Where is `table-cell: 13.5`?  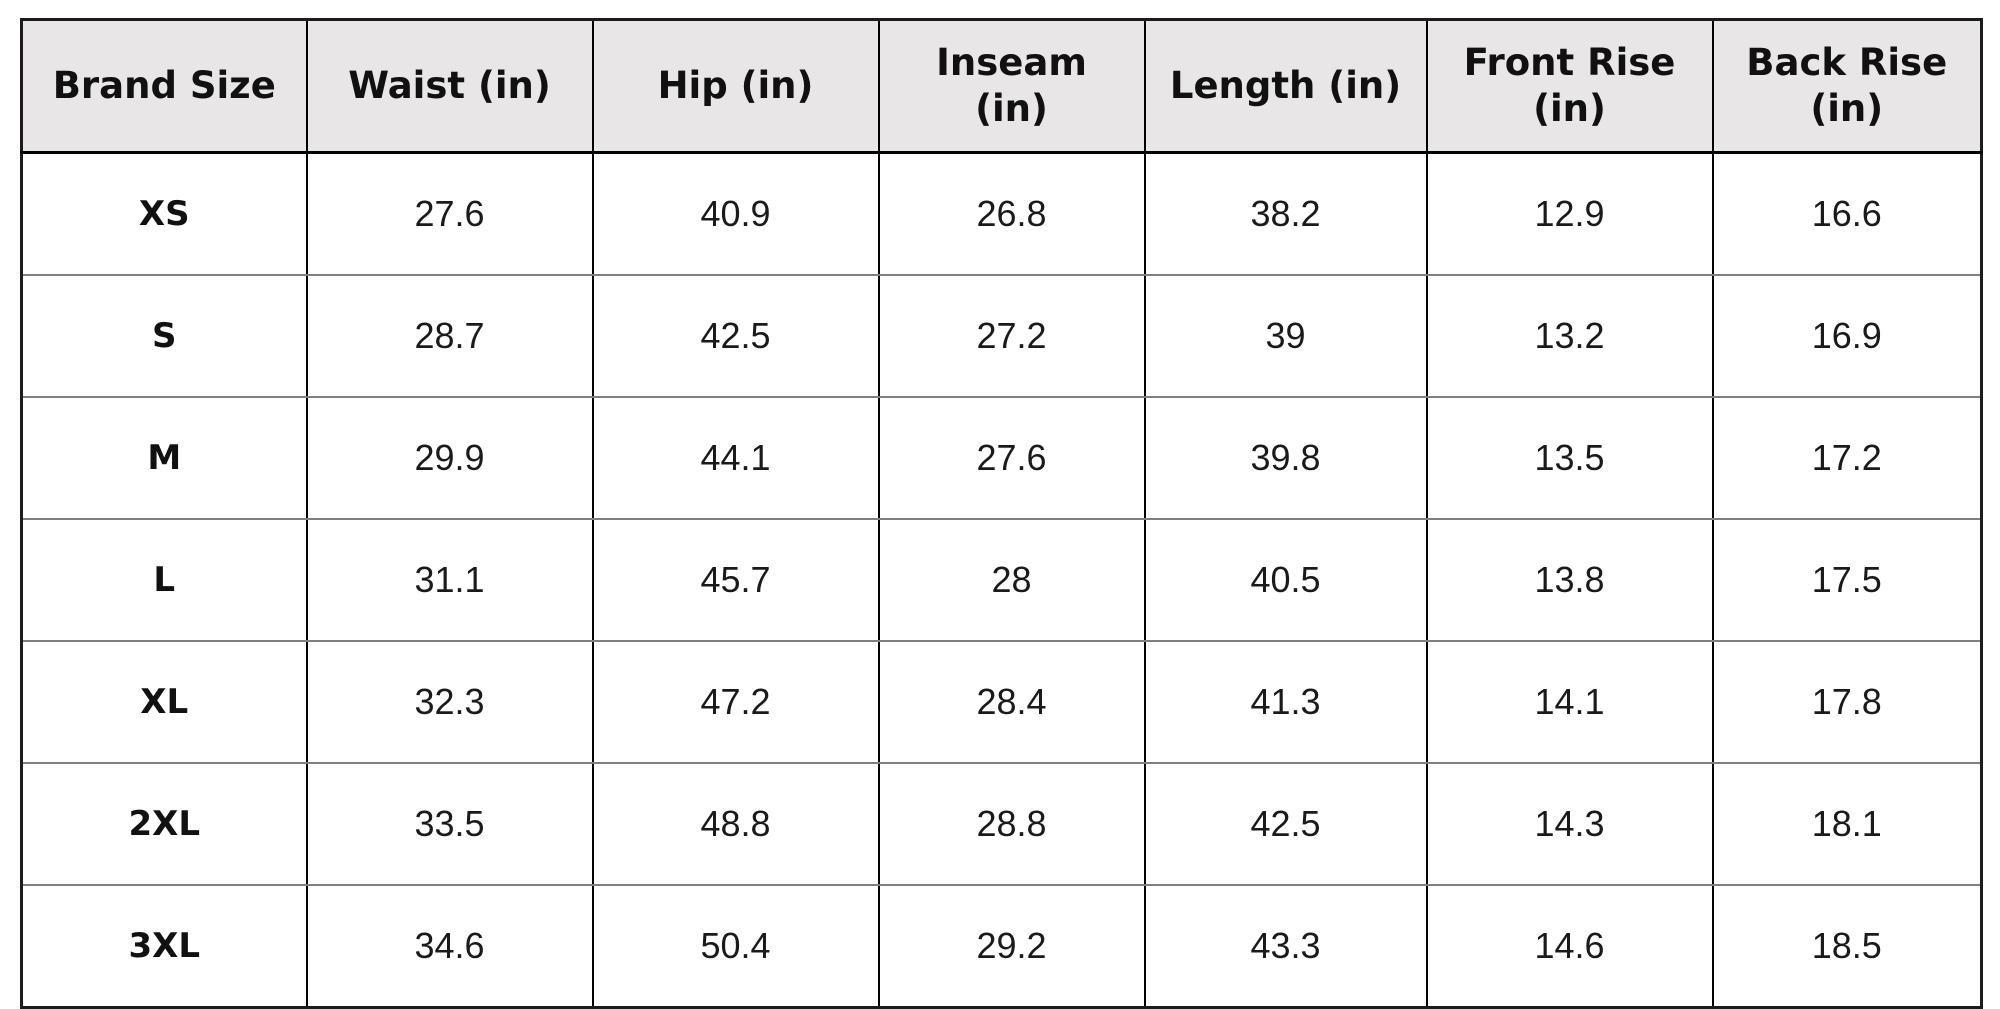 table-cell: 13.5 is located at coordinates (1569, 458).